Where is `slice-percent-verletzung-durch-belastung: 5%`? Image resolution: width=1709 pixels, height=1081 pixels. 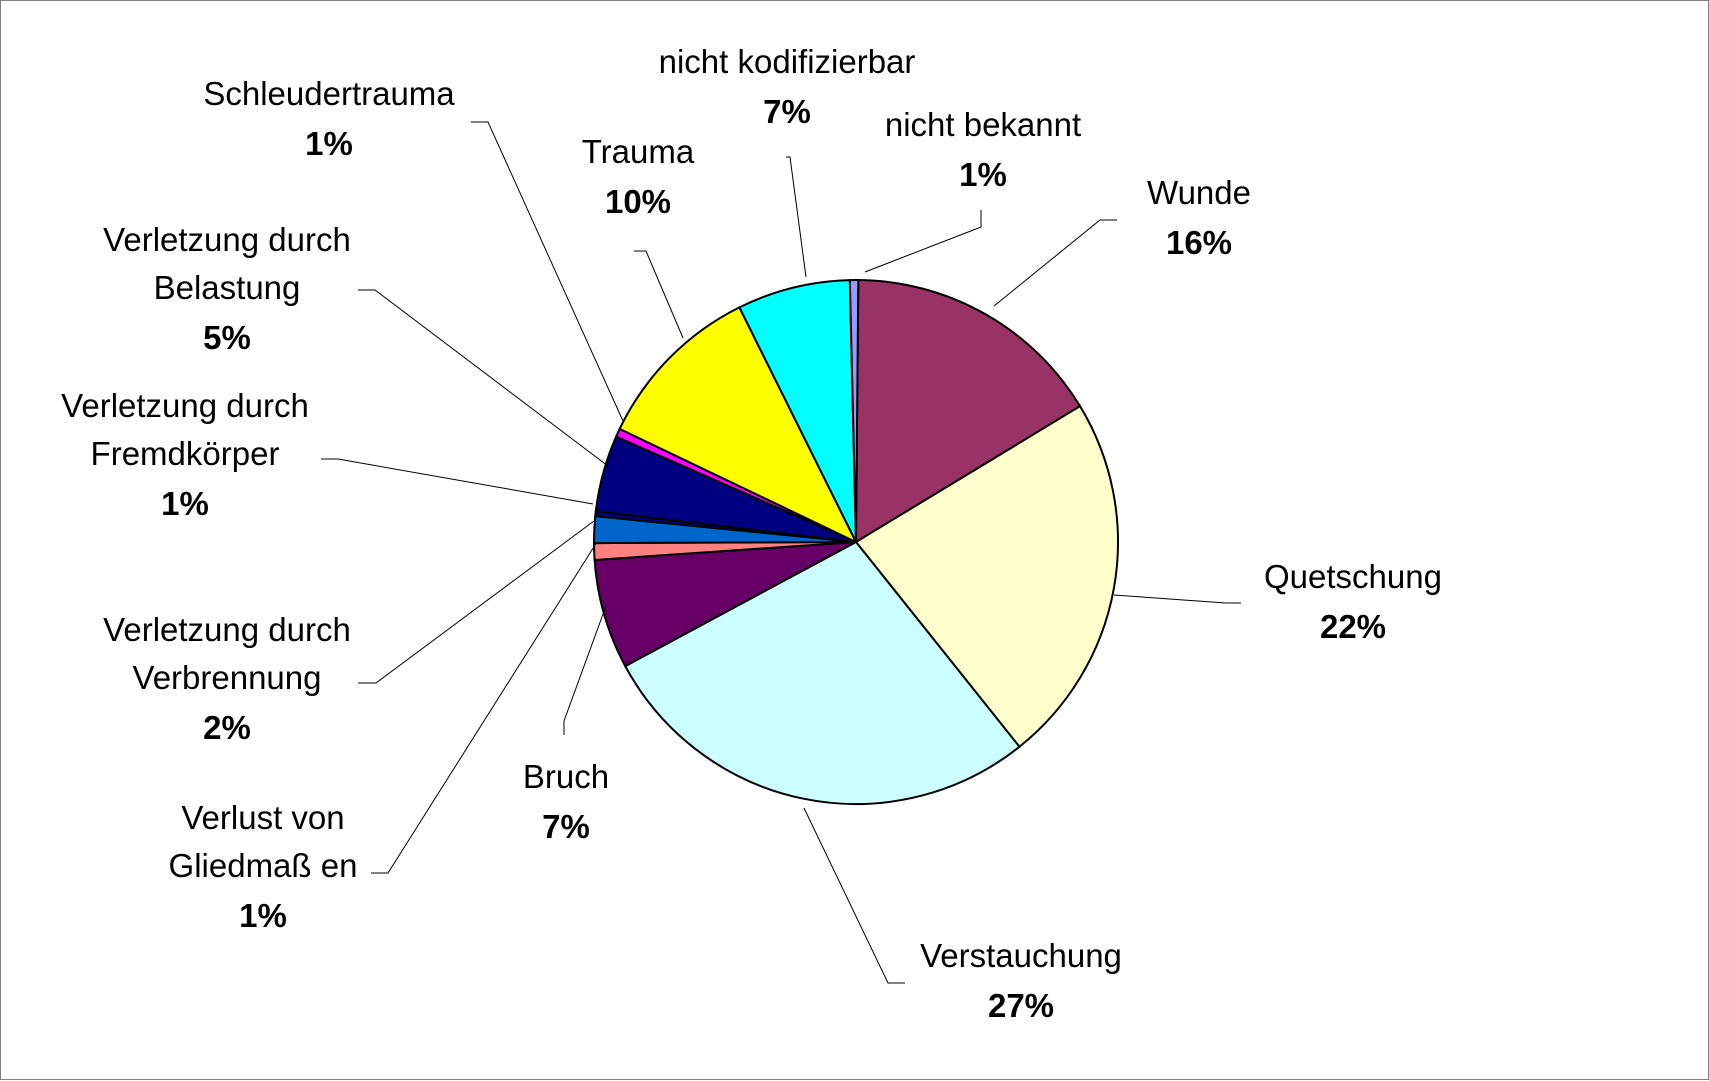
slice-percent-verletzung-durch-belastung: 5% is located at coordinates (227, 337).